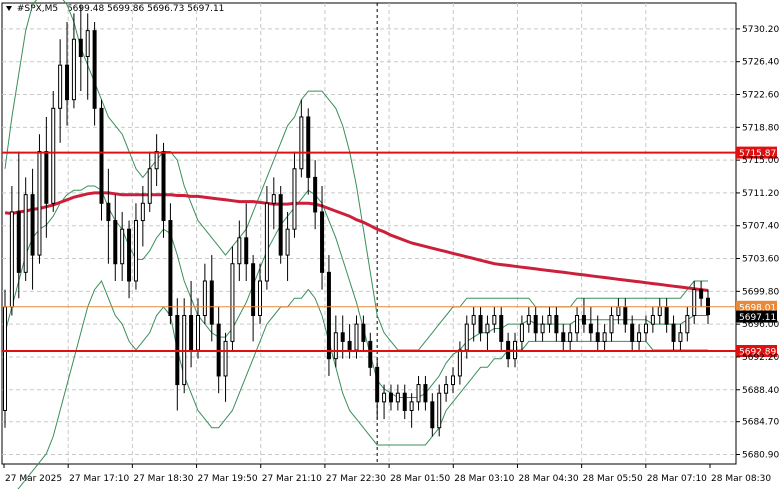  Describe the element at coordinates (760, 358) in the screenshot. I see `y-tick-label: 5692.20` at that location.